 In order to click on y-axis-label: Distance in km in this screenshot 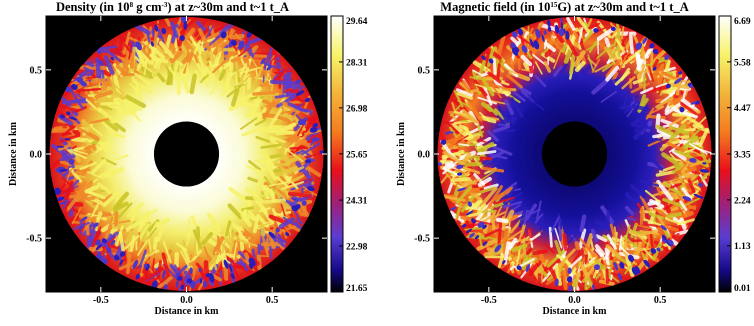, I will do `click(401, 153)`.